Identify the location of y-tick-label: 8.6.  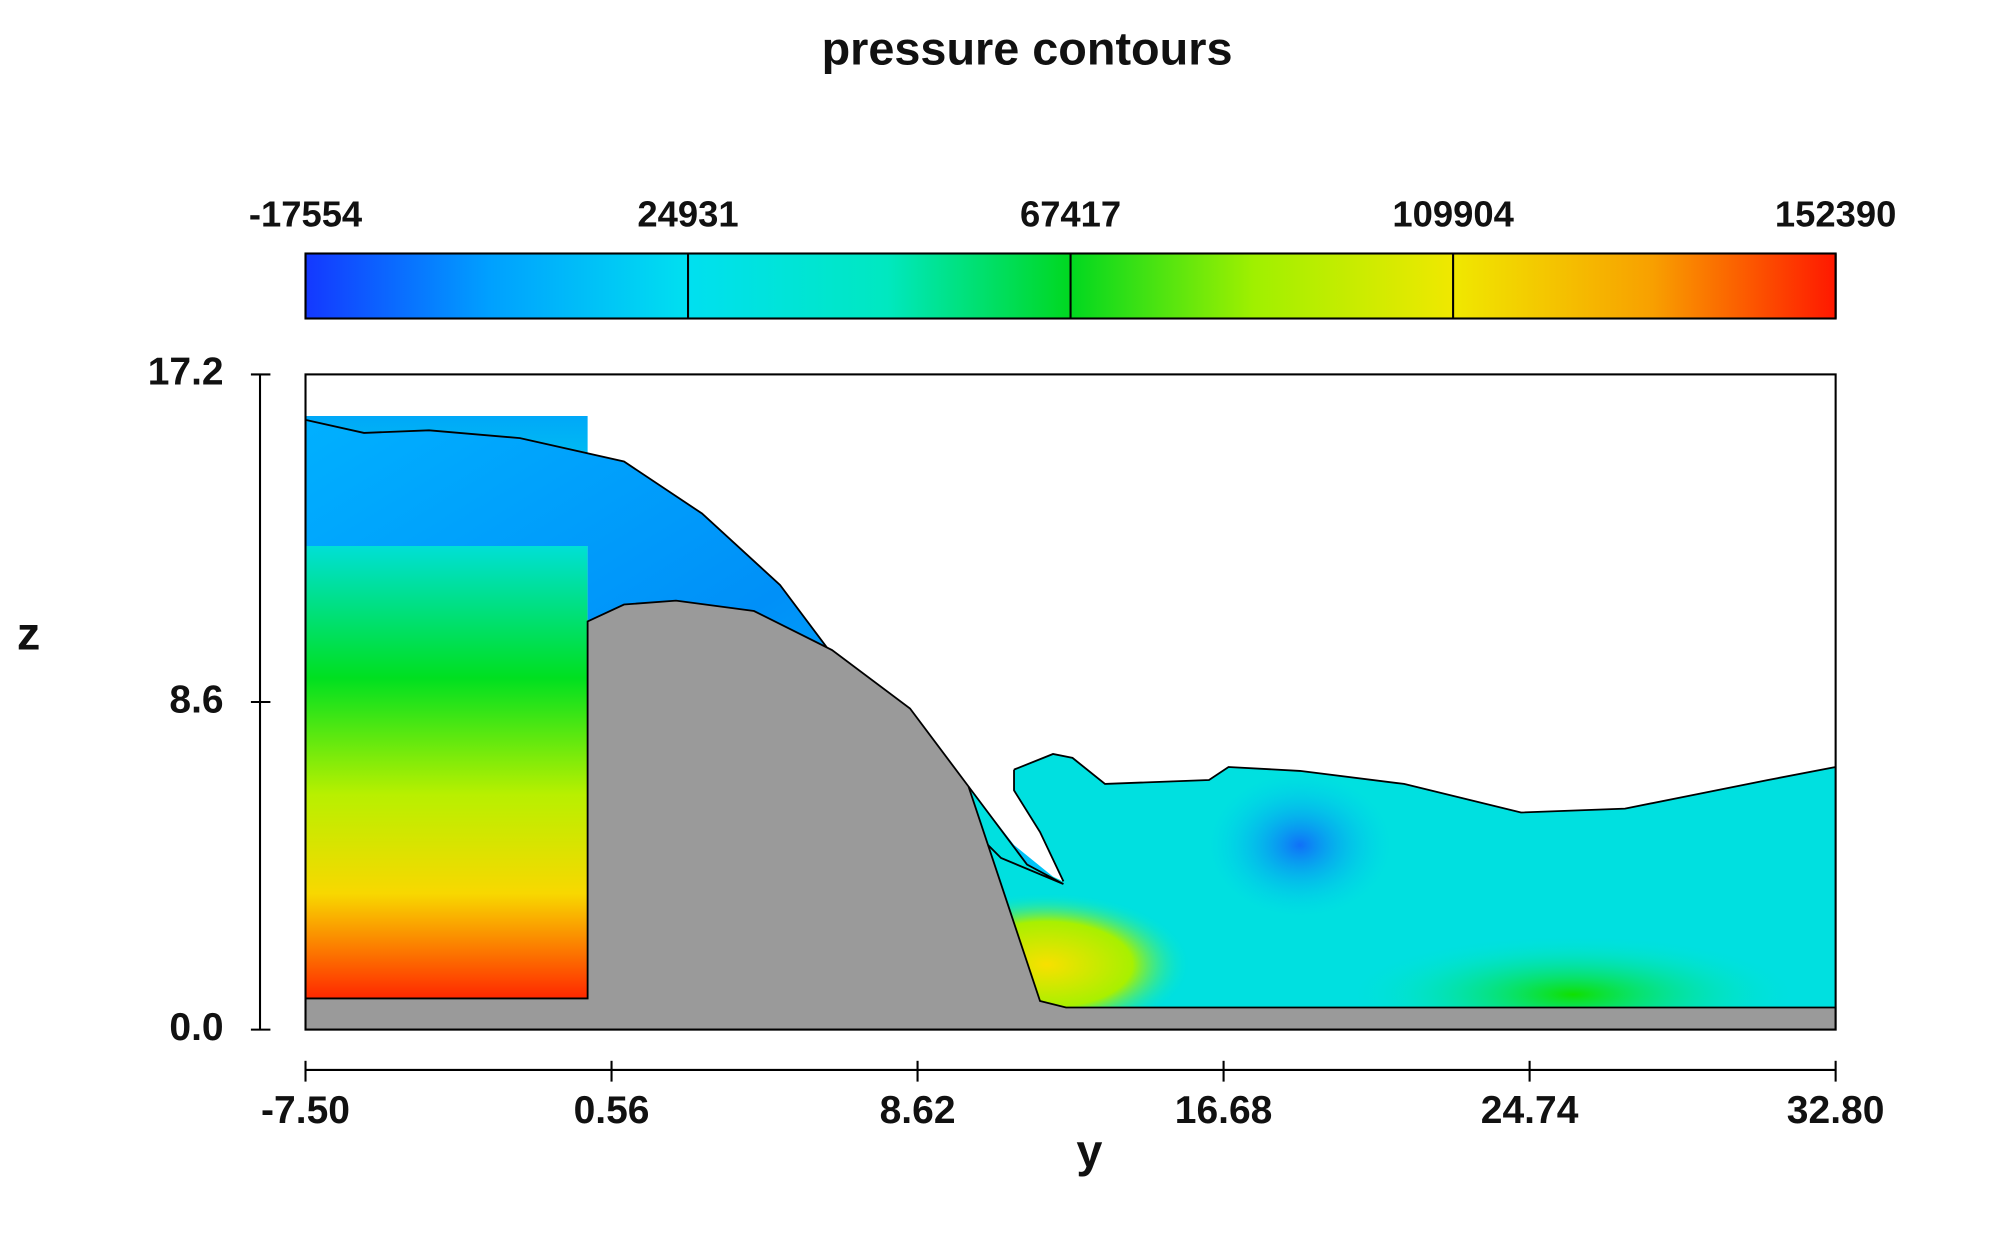
(196, 699).